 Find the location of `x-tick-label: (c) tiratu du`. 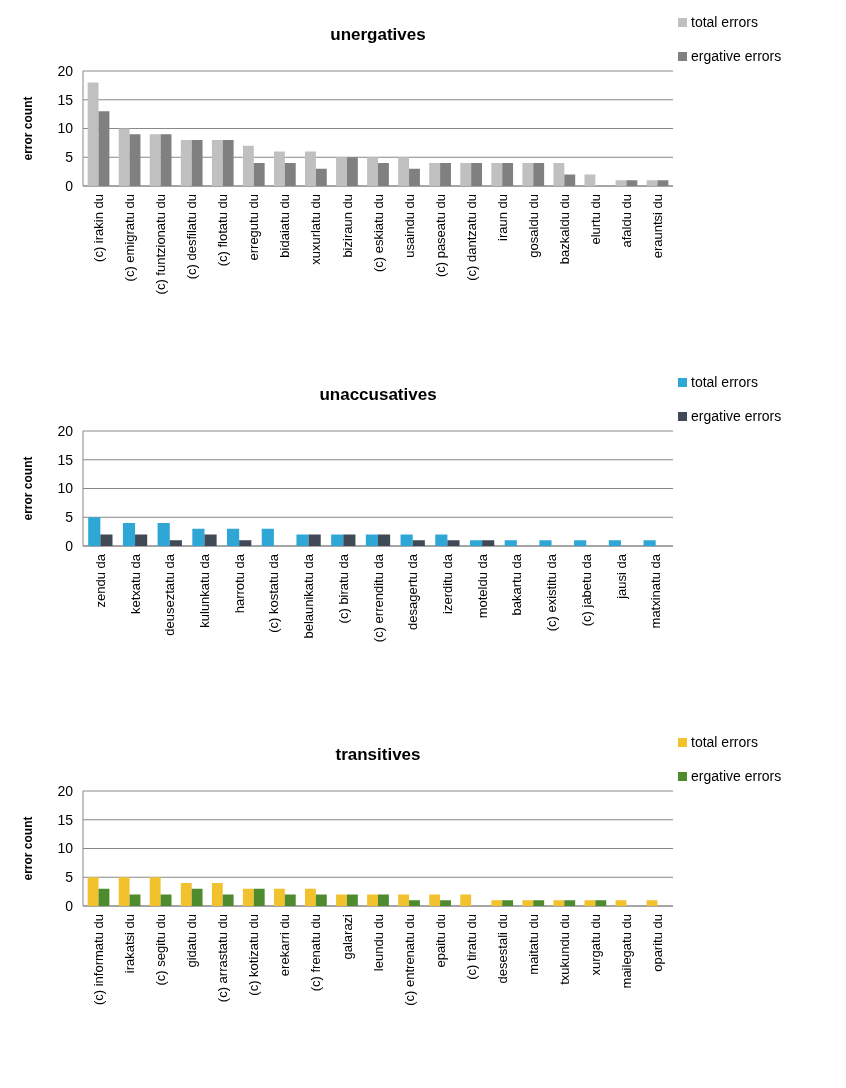

x-tick-label: (c) tiratu du is located at coordinates (471, 947).